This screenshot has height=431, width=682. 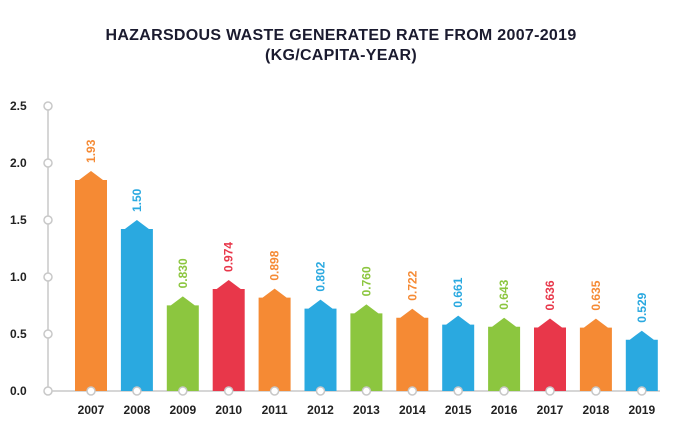 I want to click on data-label: 0.636, so click(x=550, y=295).